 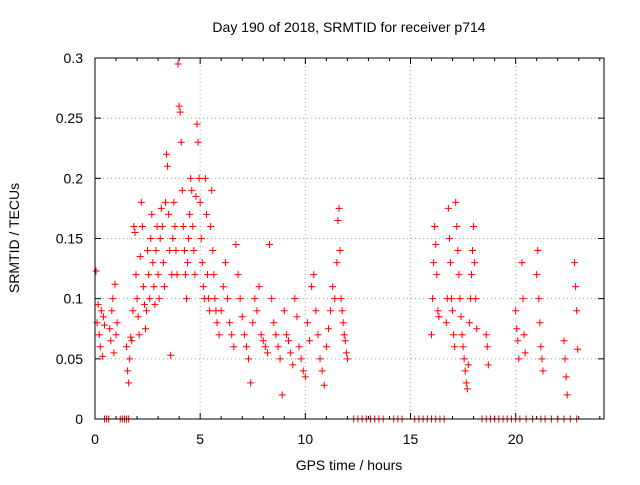 What do you see at coordinates (74, 299) in the screenshot?
I see `y-tick-label: 0.1` at bounding box center [74, 299].